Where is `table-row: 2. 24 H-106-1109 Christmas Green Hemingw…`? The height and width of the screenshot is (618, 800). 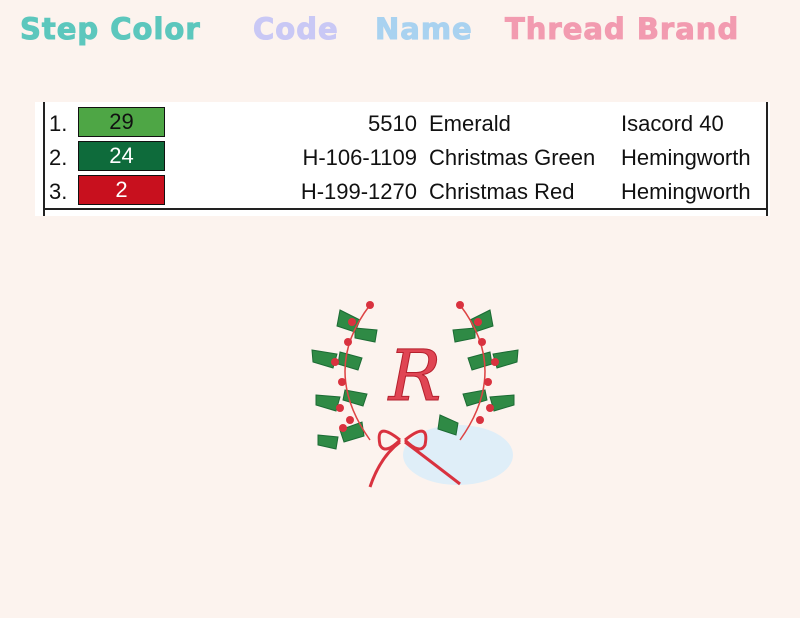
table-row: 2. 24 H-106-1109 Christmas Green Hemingw… is located at coordinates (402, 156).